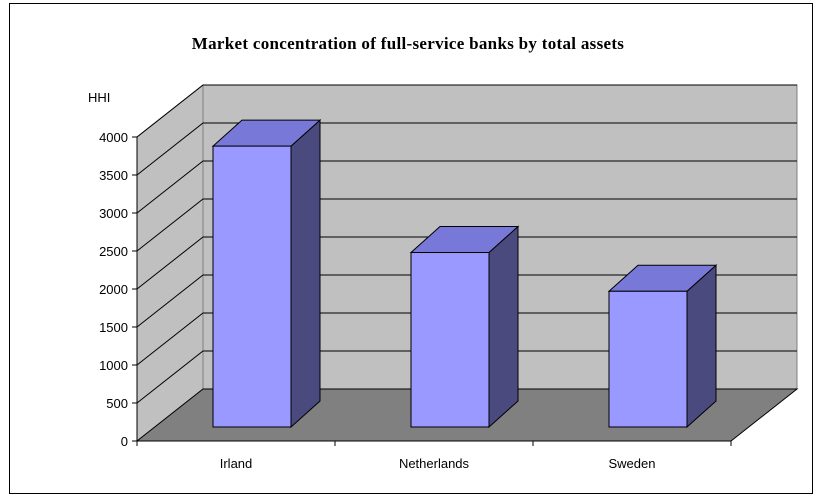  Describe the element at coordinates (113, 213) in the screenshot. I see `y-tick-label: 3000` at that location.